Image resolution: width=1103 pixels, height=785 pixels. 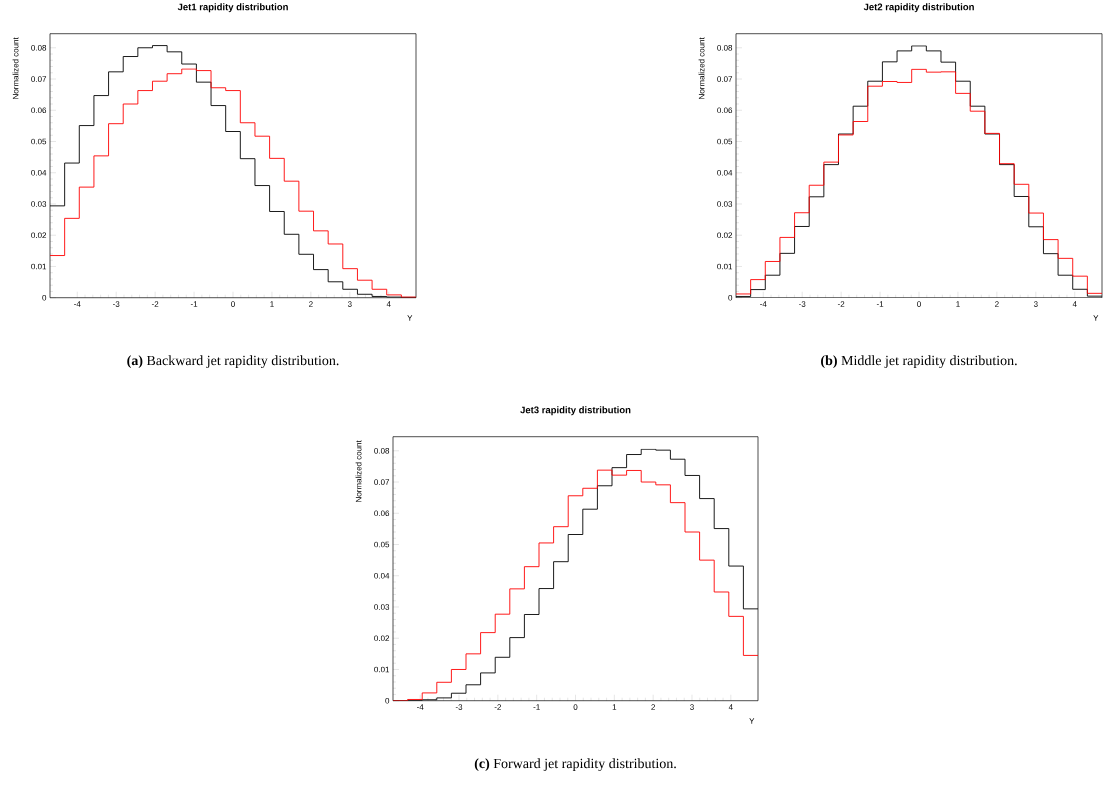 What do you see at coordinates (233, 362) in the screenshot?
I see `text: (a) Backward jet rapidity distribution.` at bounding box center [233, 362].